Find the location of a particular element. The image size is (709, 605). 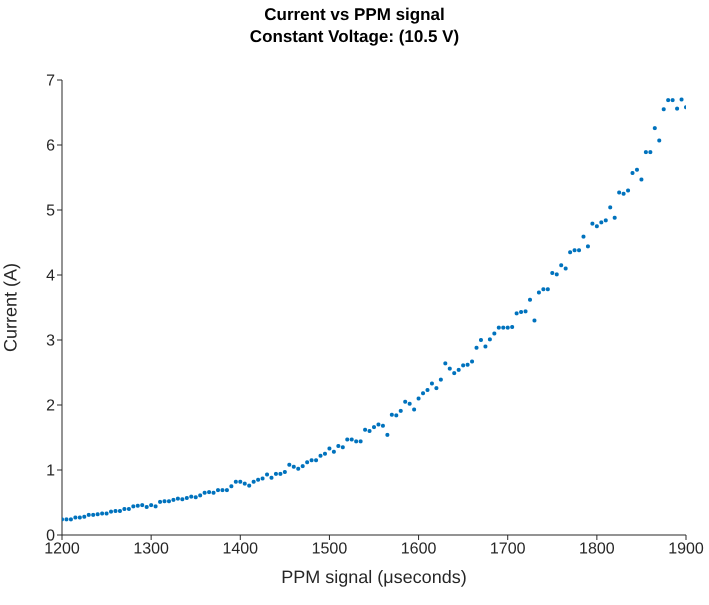

y-tick-label: 3 is located at coordinates (51, 341).